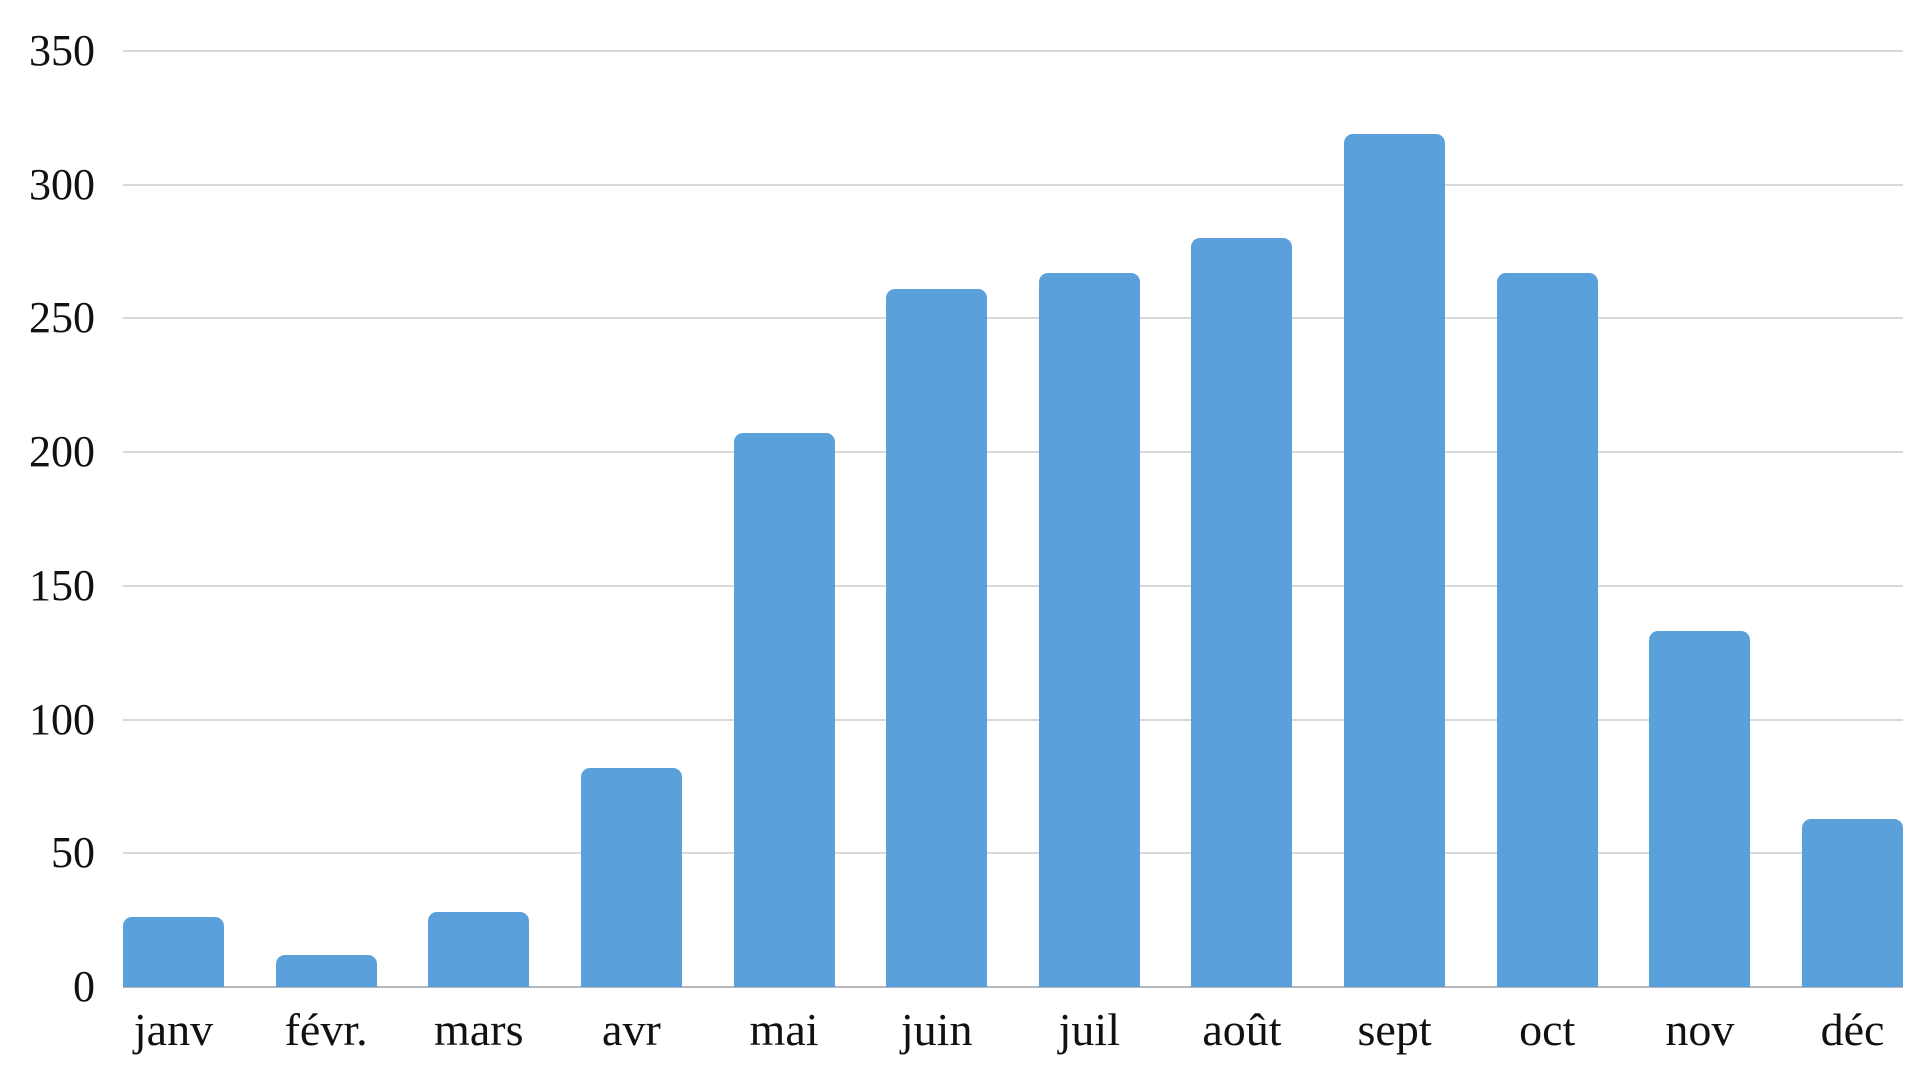 The width and height of the screenshot is (1920, 1080). I want to click on bar-oct, so click(1547, 629).